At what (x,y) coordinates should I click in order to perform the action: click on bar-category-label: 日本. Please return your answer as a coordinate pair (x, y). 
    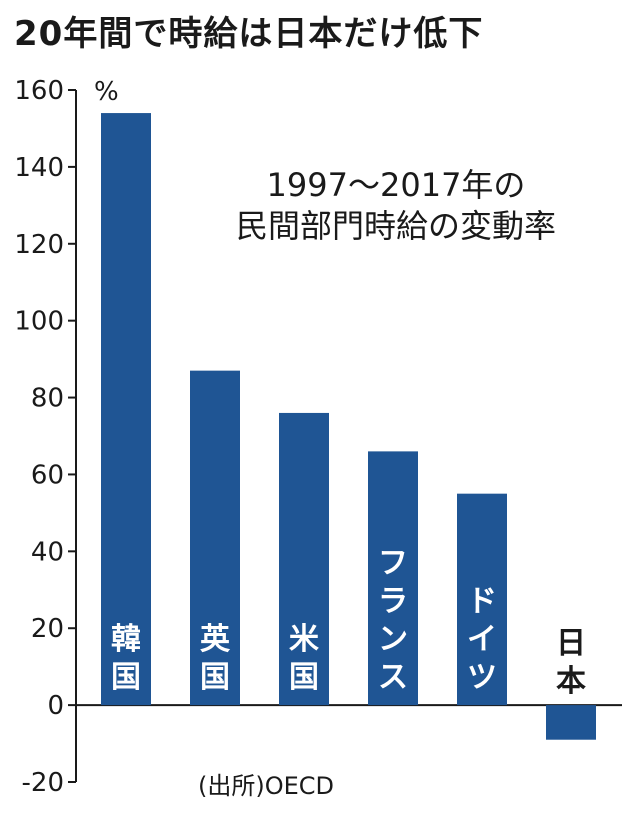
    Looking at the image, I should click on (571, 662).